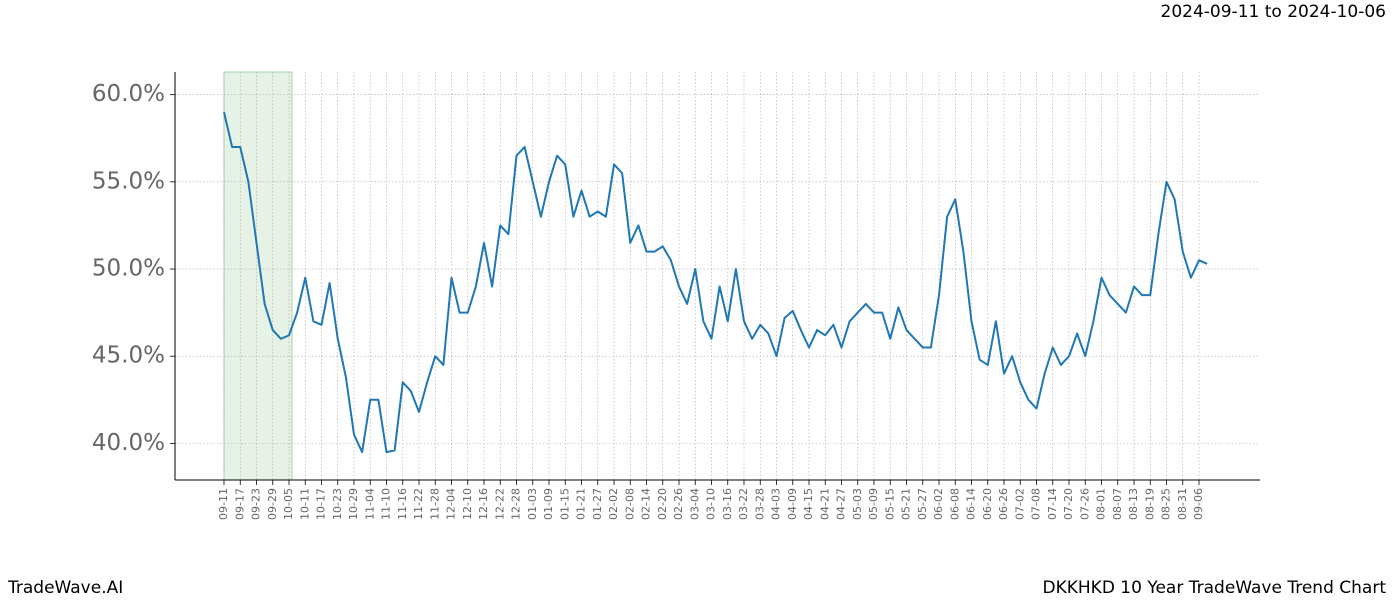  I want to click on x-tick-label: 03-16, so click(727, 504).